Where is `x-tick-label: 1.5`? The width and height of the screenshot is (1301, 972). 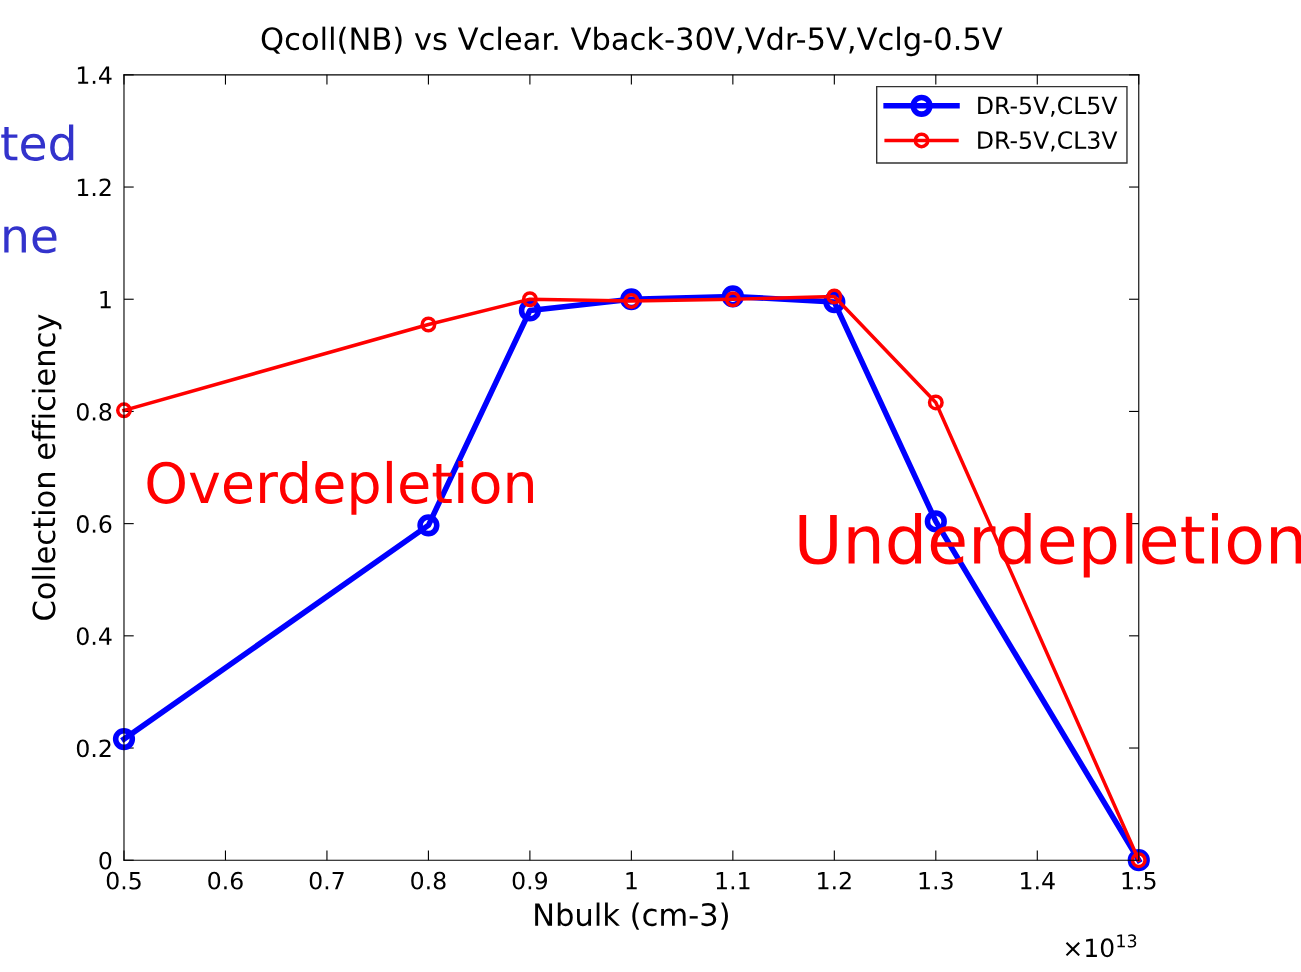 x-tick-label: 1.5 is located at coordinates (1139, 881).